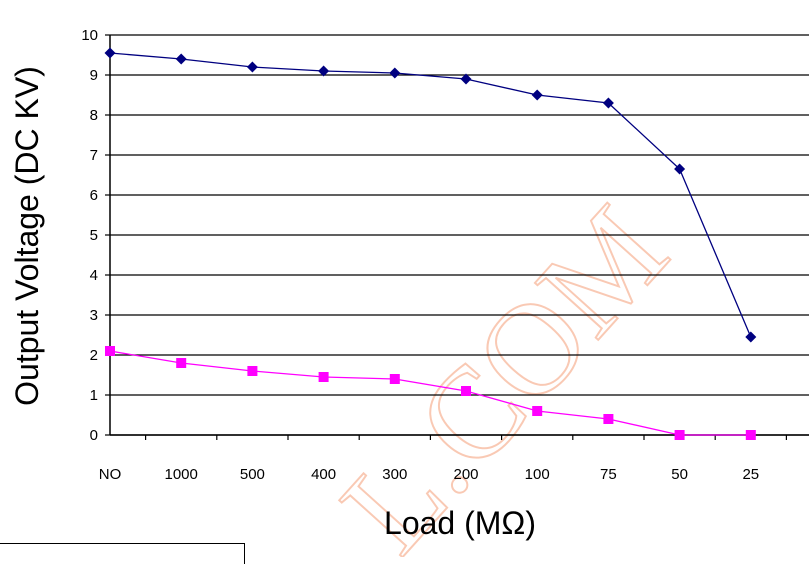  Describe the element at coordinates (323, 474) in the screenshot. I see `x-tick-label: 400` at that location.